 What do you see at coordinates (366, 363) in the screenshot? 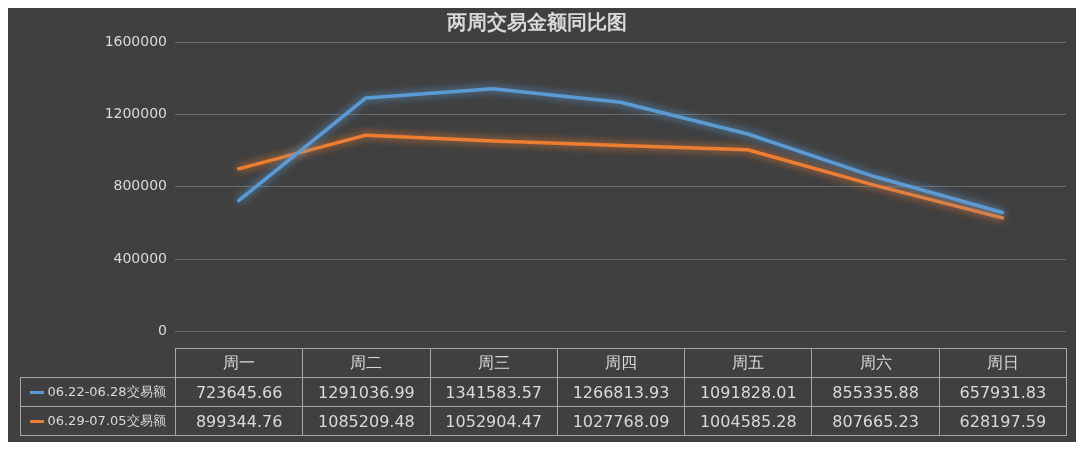
I see `x-tick-label: 周二` at bounding box center [366, 363].